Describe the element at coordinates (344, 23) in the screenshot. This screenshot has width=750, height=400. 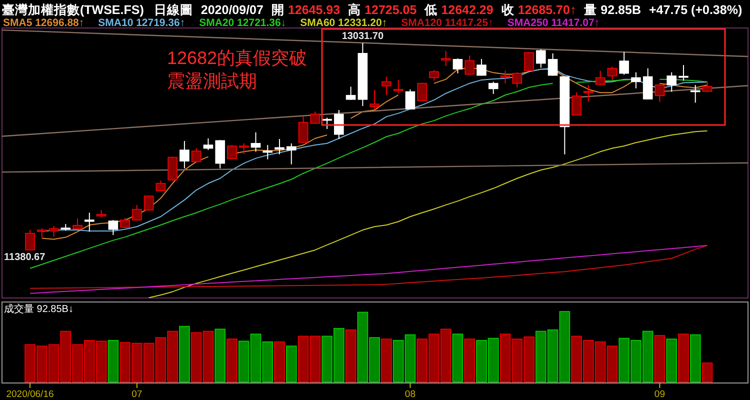
I see `text: SMA60 12331.20↑` at that location.